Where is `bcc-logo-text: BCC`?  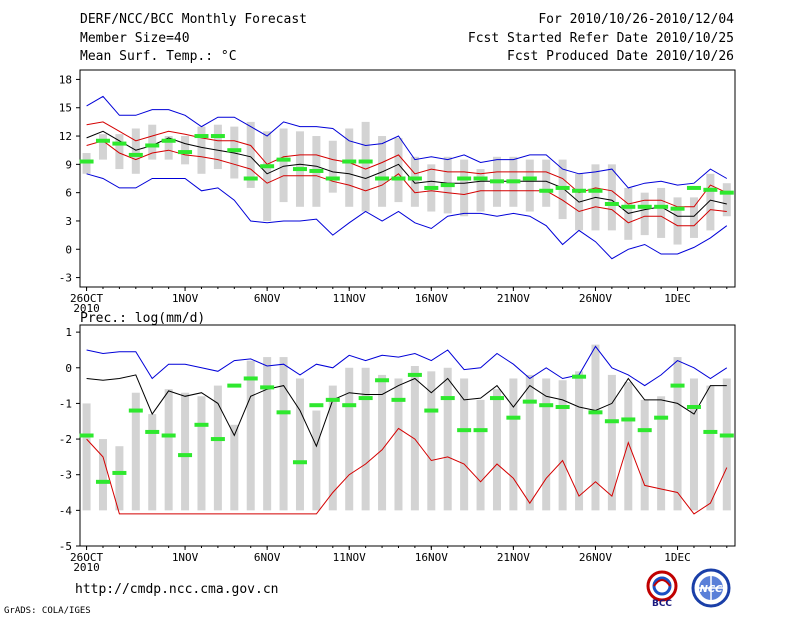
bcc-logo-text: BCC is located at coordinates (662, 603).